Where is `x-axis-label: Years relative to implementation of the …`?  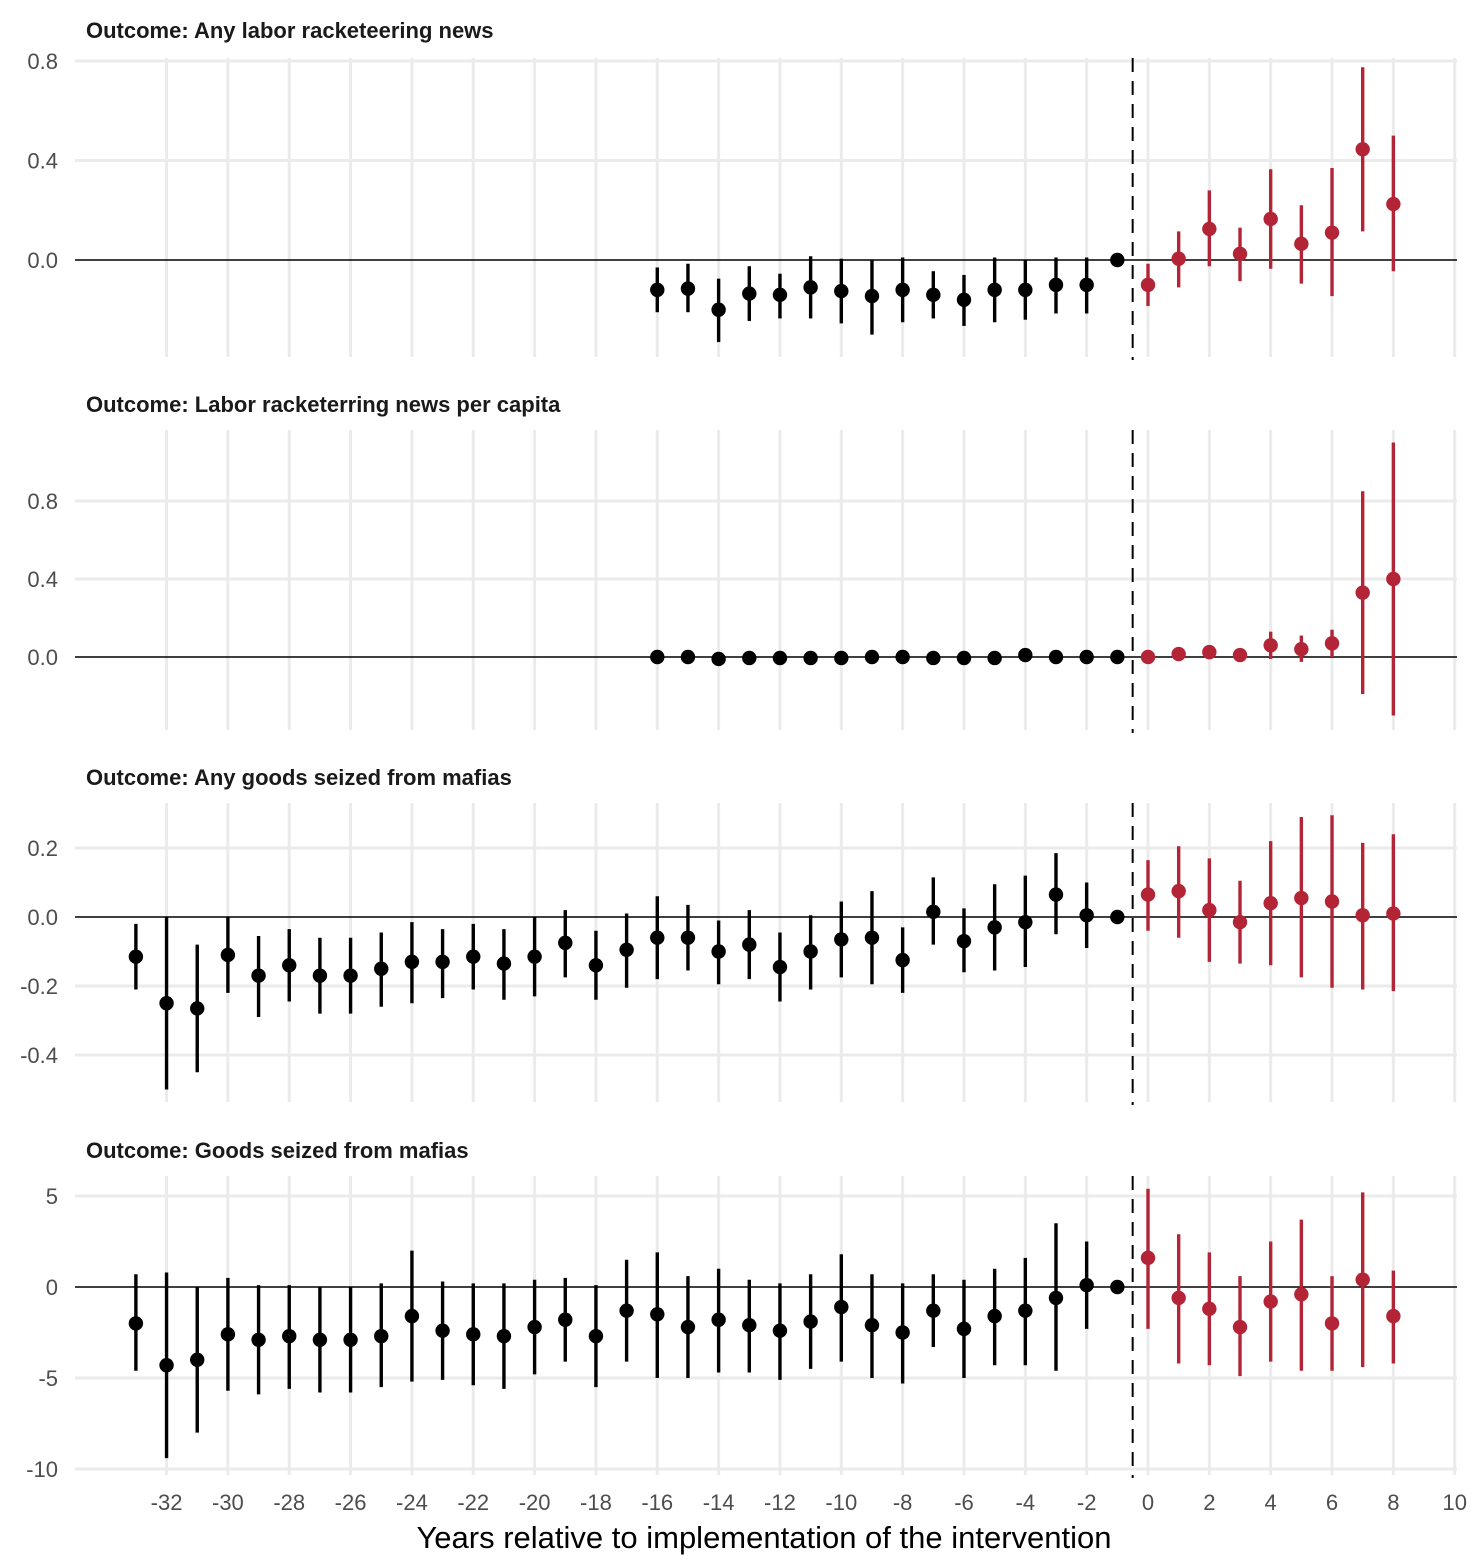
x-axis-label: Years relative to implementation of the … is located at coordinates (763, 1537).